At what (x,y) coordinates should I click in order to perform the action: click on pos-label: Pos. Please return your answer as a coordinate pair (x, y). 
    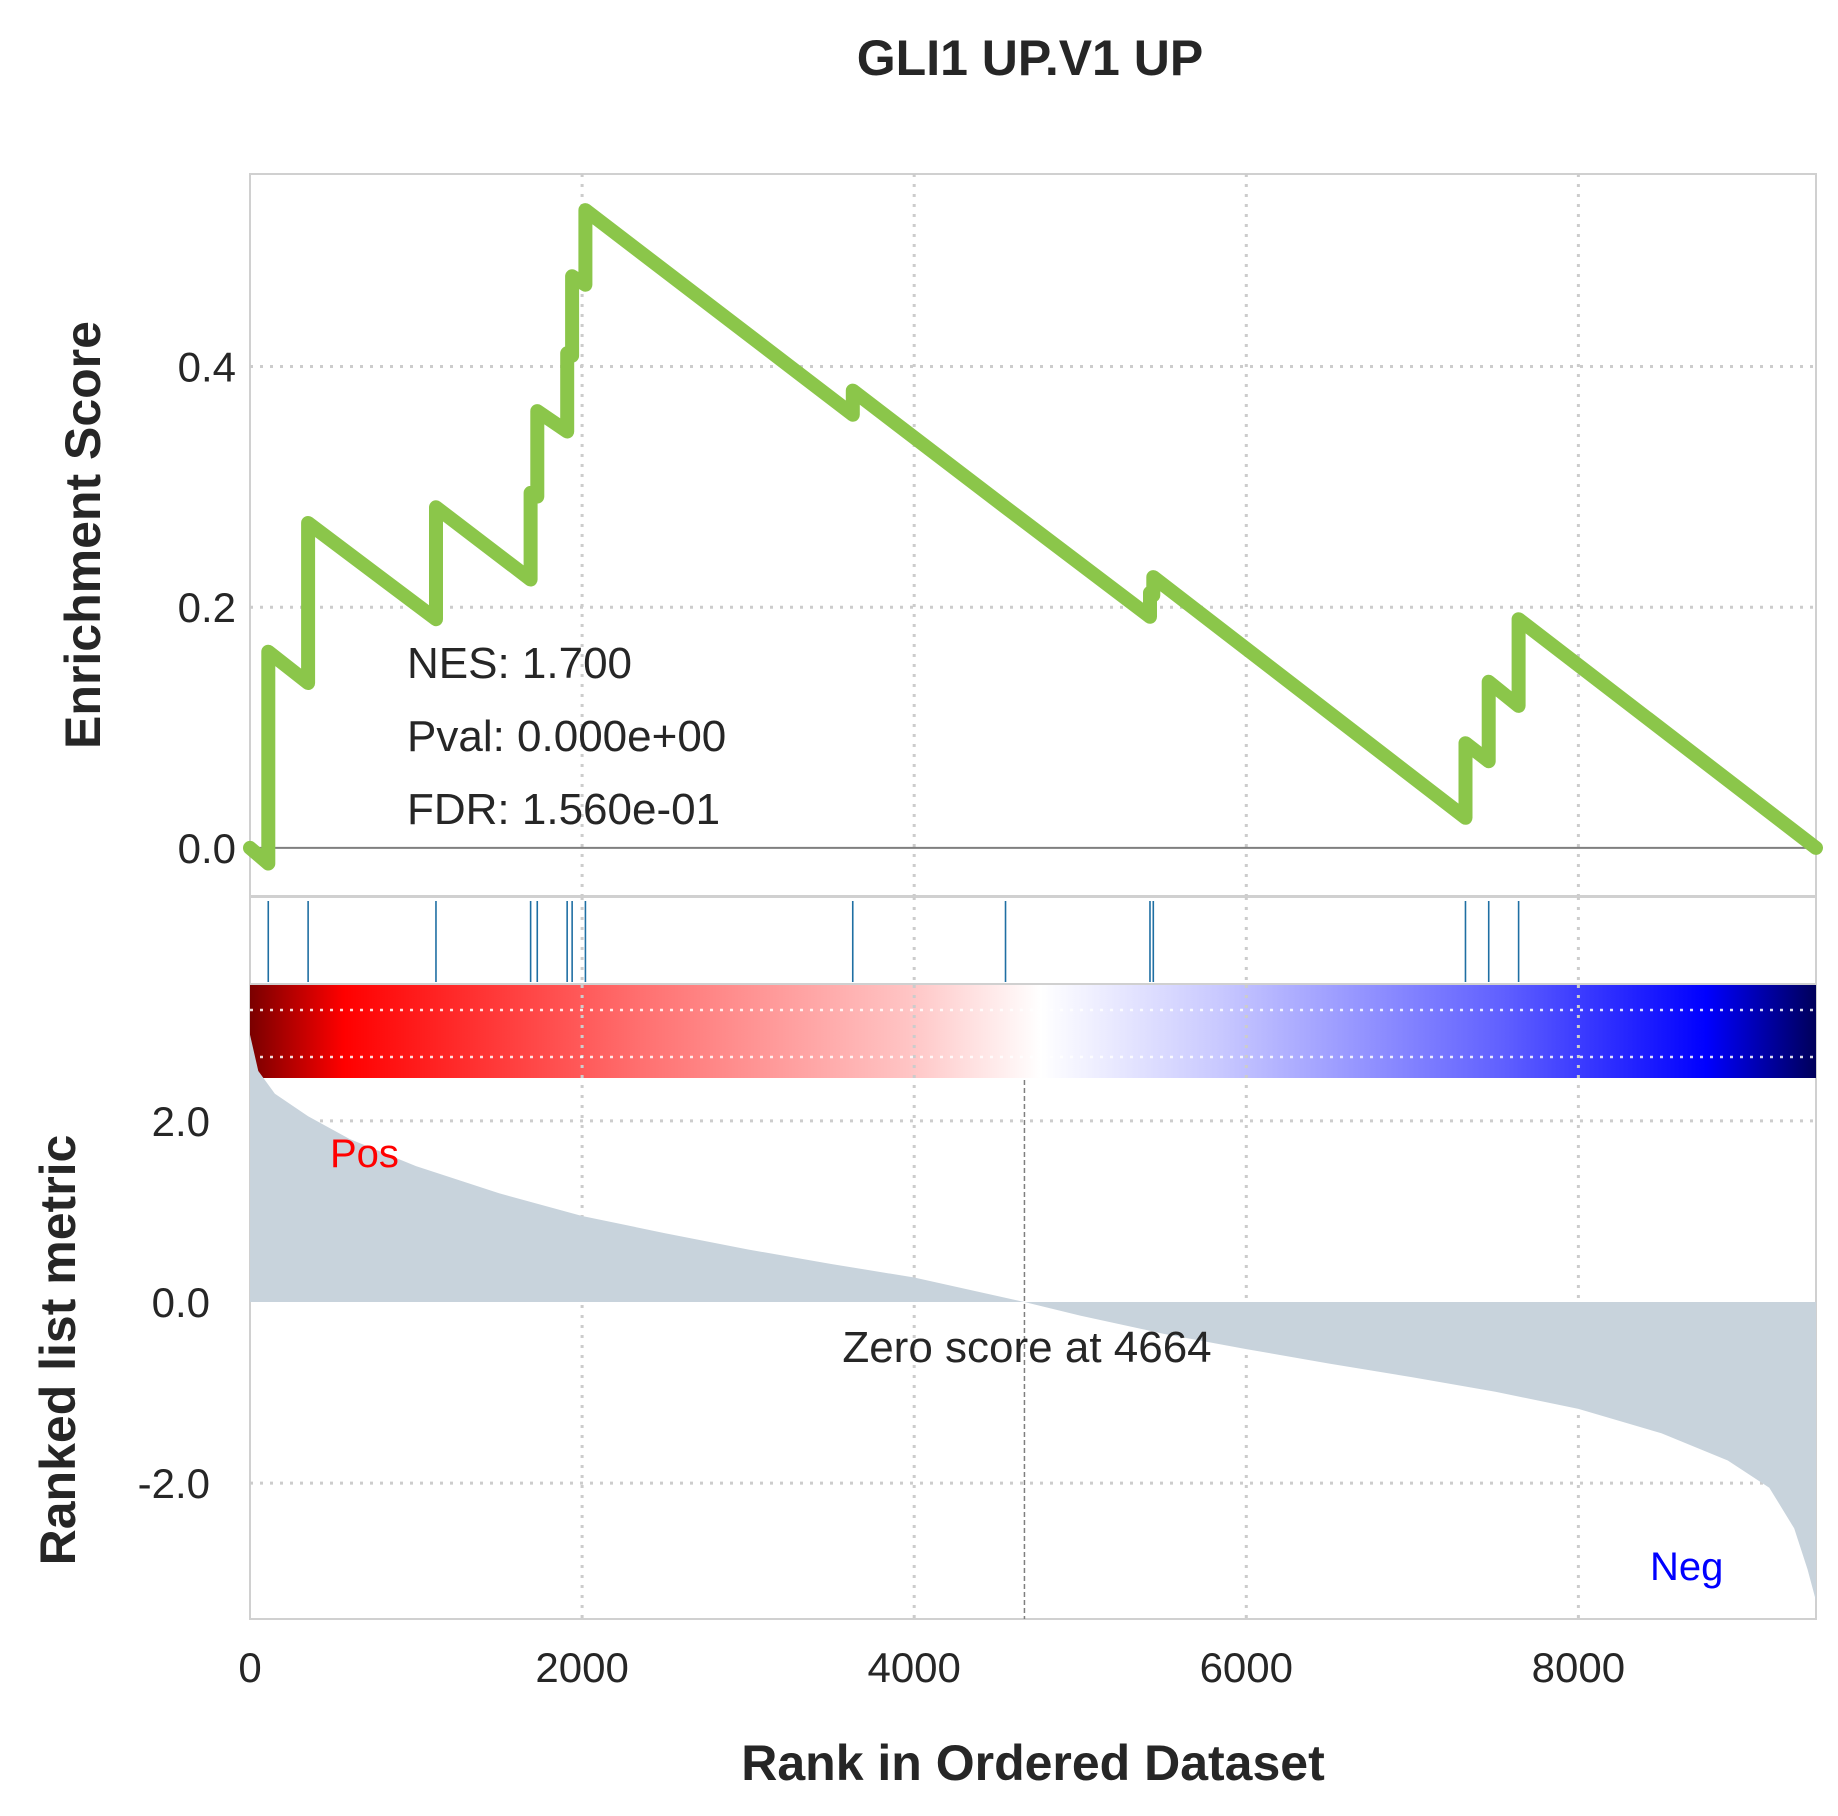
    Looking at the image, I should click on (364, 1154).